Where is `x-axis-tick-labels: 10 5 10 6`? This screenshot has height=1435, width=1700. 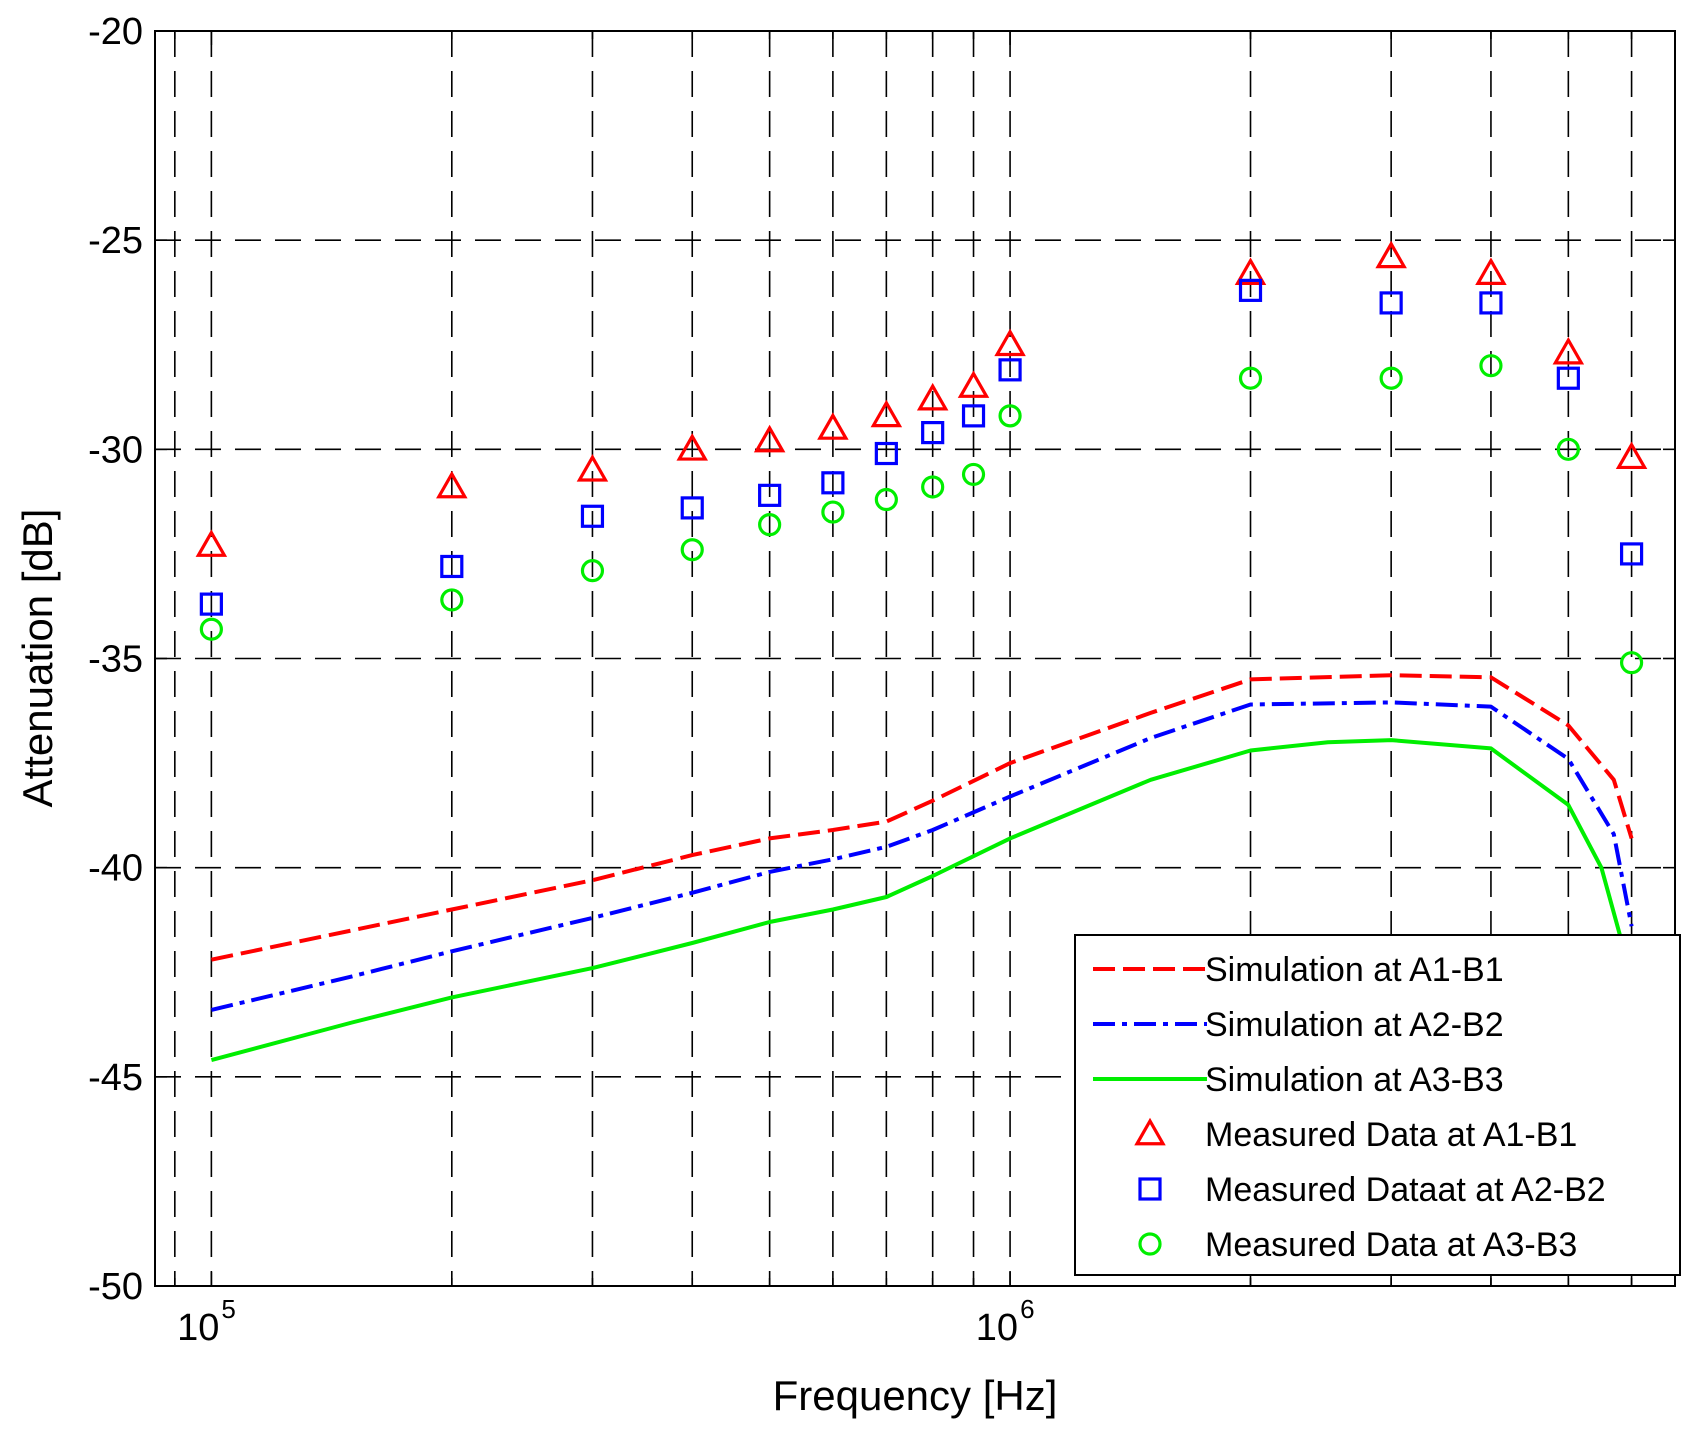
x-axis-tick-labels: 10 5 10 6 is located at coordinates (605, 1321).